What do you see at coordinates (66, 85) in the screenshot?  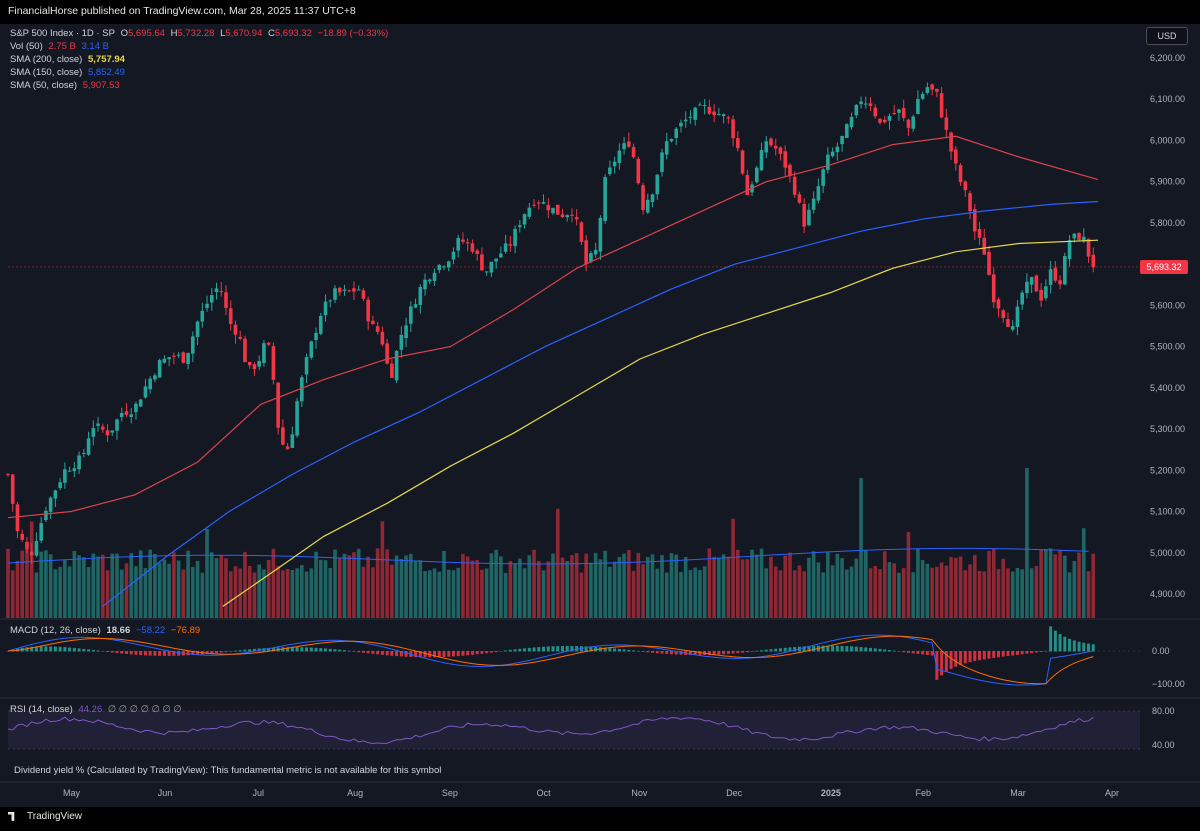 I see `legend-sma50-row: SMA (50, close) 5,907.53` at bounding box center [66, 85].